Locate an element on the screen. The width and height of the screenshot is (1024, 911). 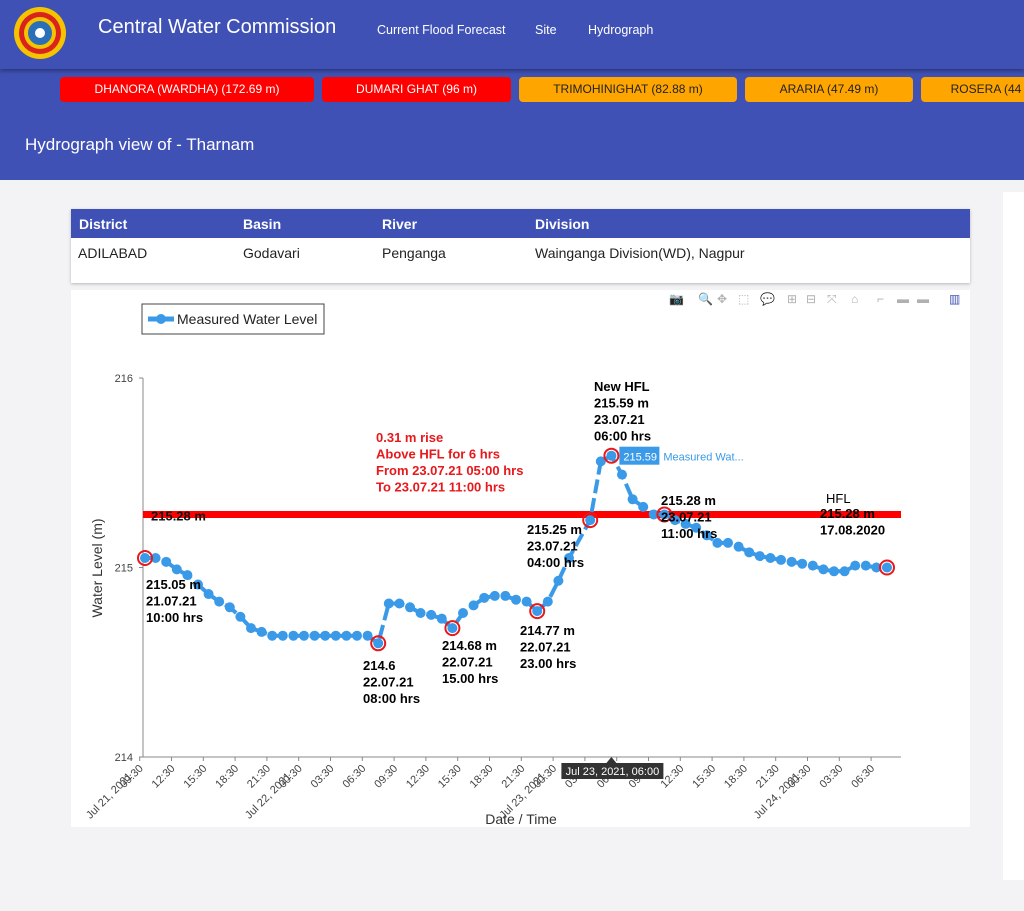
zoom-in-icon: ⊞ is located at coordinates (792, 299).